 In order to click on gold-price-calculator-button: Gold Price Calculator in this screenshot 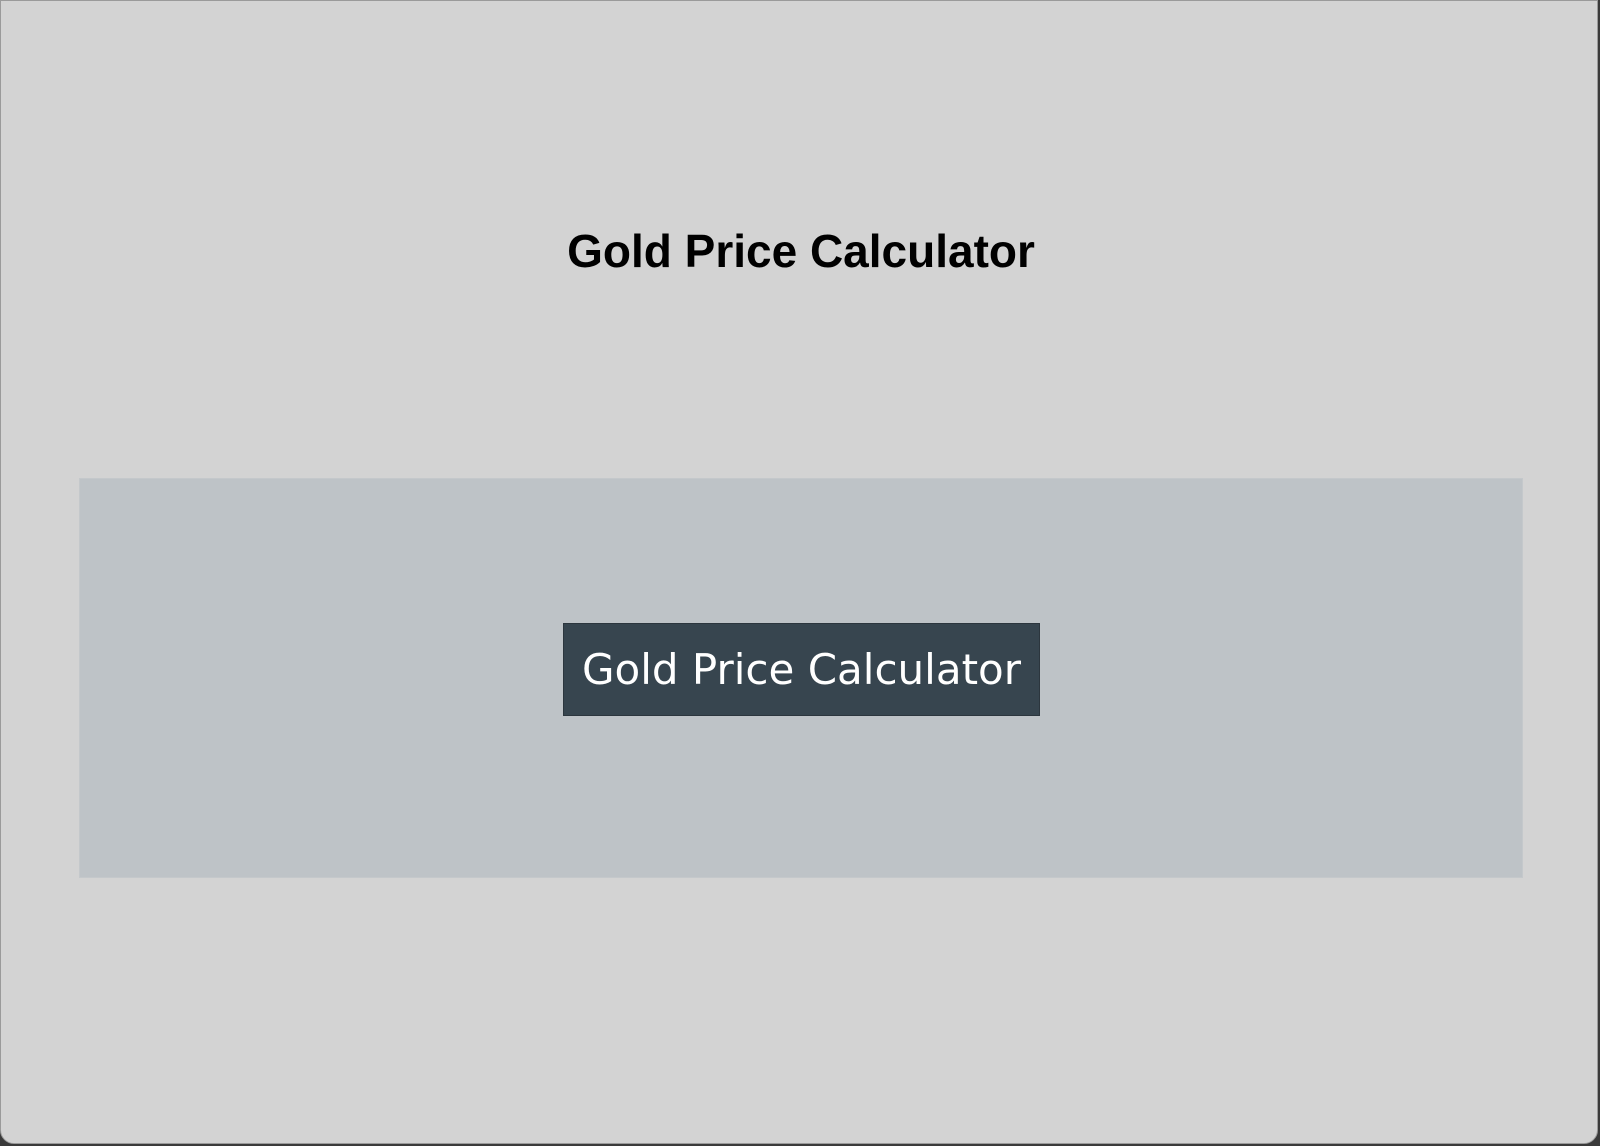, I will do `click(801, 669)`.